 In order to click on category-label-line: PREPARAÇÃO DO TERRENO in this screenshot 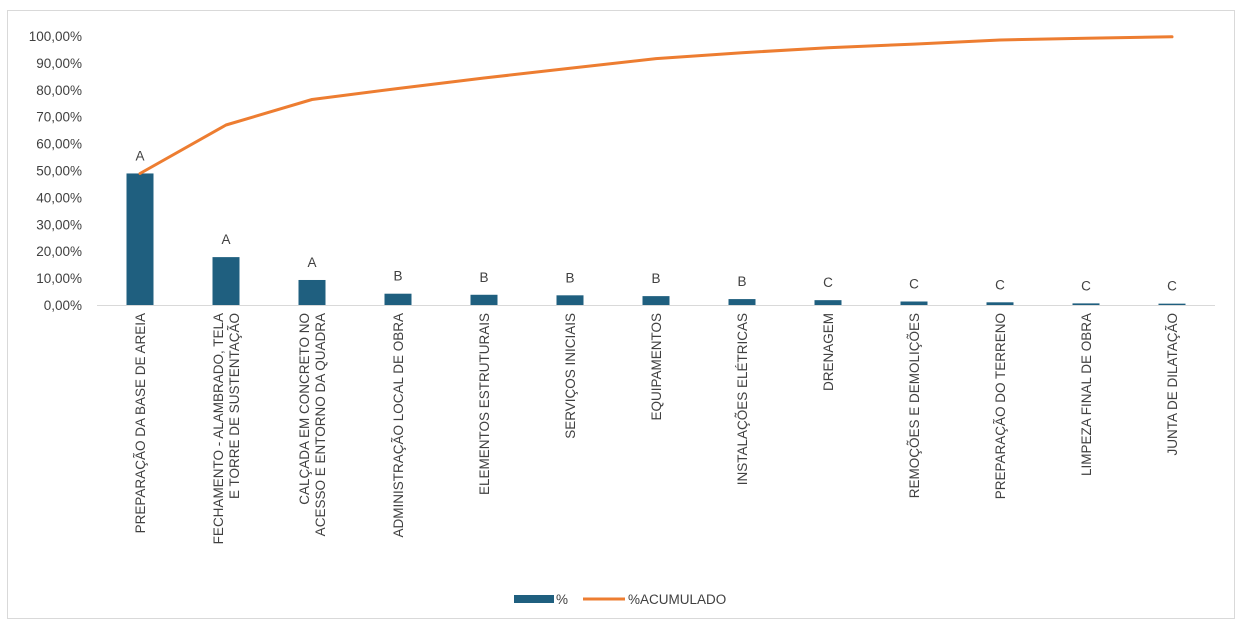, I will do `click(1000, 406)`.